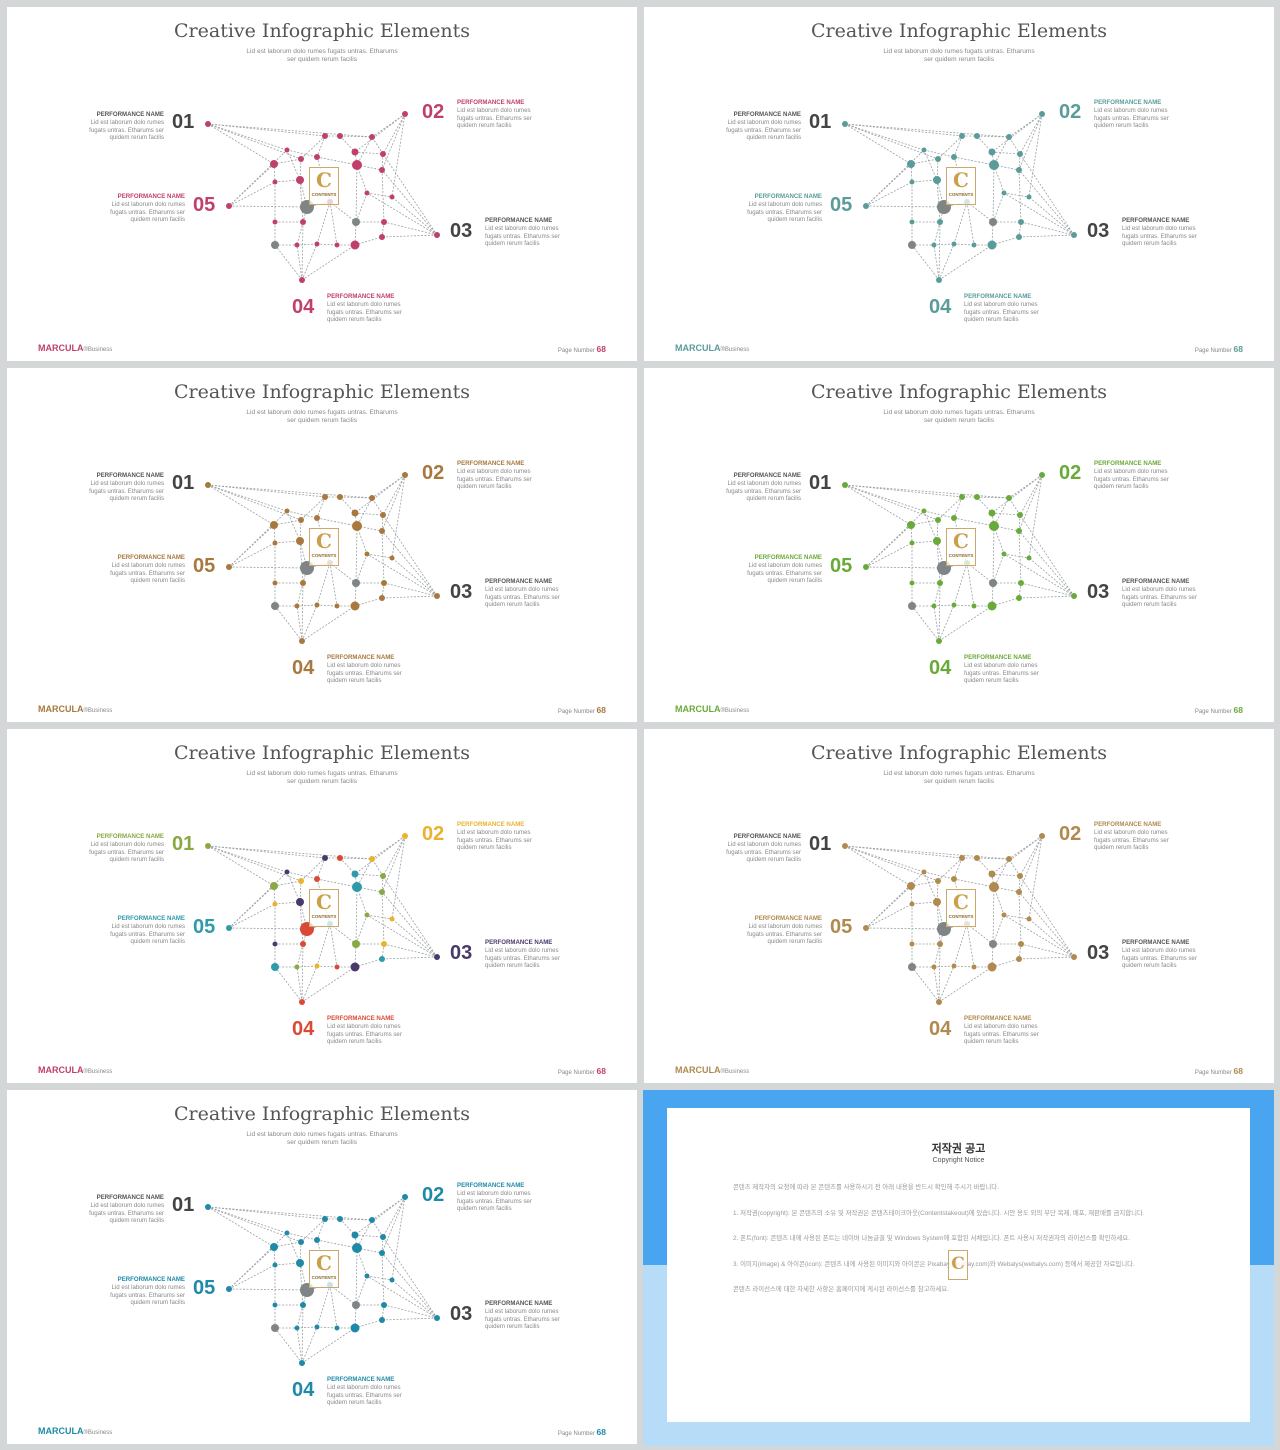 Image resolution: width=1280 pixels, height=1450 pixels. I want to click on page-number-value: 68, so click(601, 710).